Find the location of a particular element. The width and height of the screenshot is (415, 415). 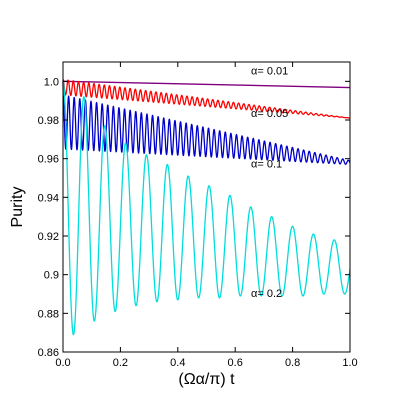

y-tick-label: 0.88 is located at coordinates (48, 314).